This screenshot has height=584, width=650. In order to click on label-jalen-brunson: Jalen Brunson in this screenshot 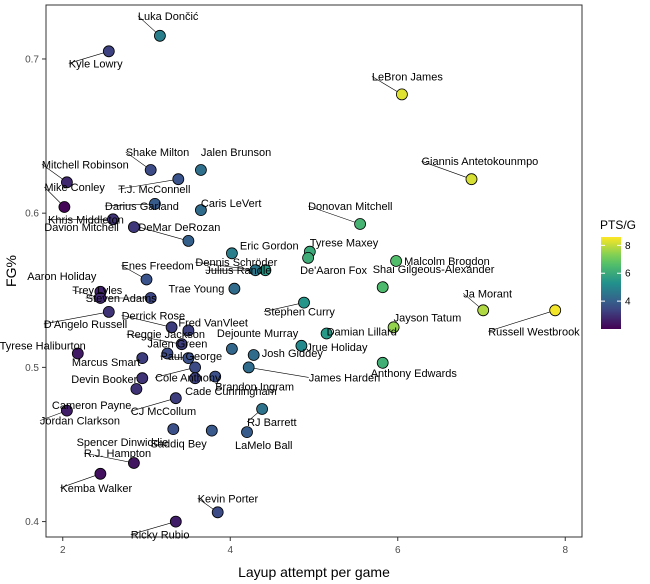, I will do `click(236, 153)`.